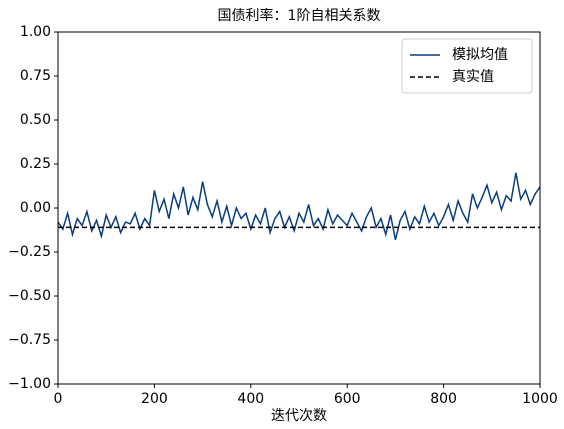 The image size is (564, 429). I want to click on x-tick-label: 600, so click(347, 399).